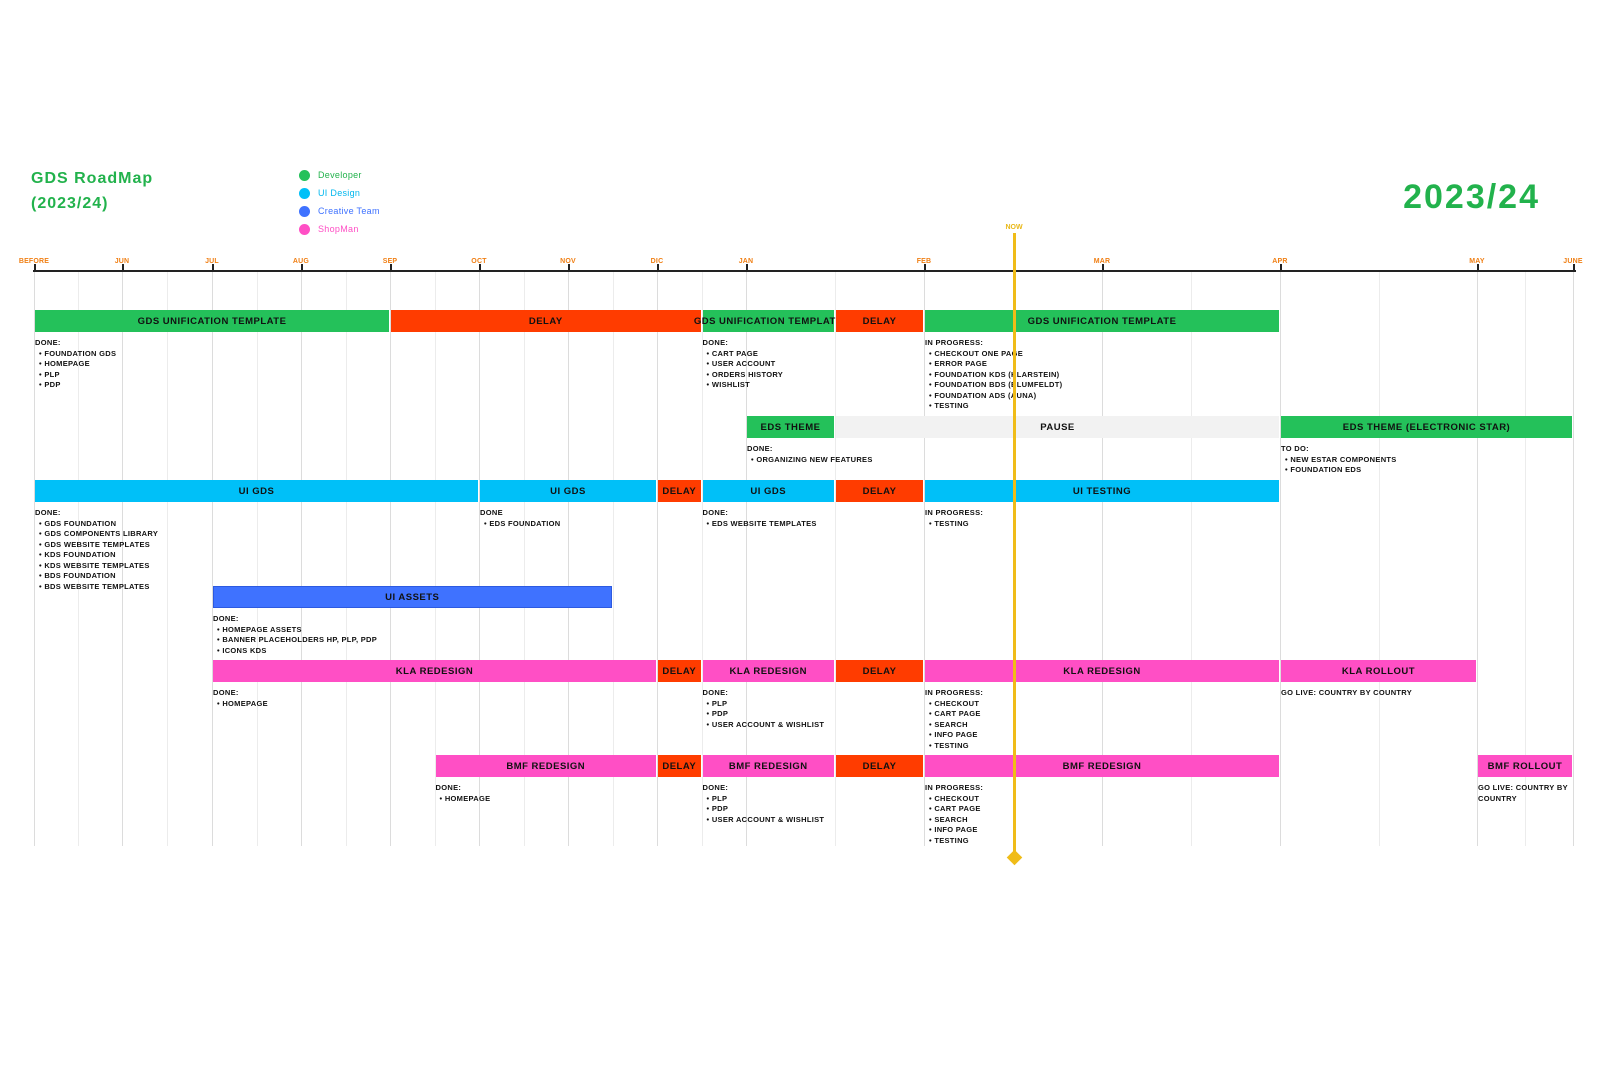  I want to click on month-label-june: JUNE, so click(1573, 261).